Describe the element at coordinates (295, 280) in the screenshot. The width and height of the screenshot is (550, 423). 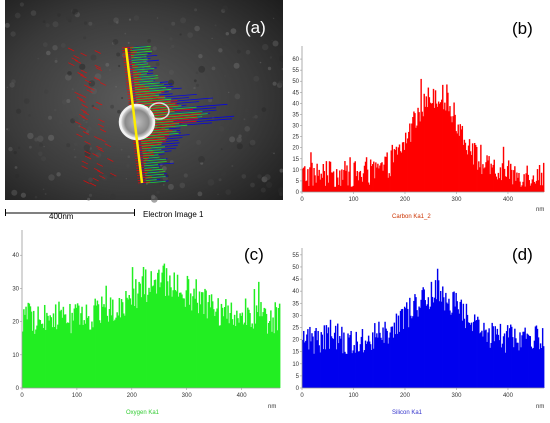
I see `silicon-y-tick-label: 45` at that location.